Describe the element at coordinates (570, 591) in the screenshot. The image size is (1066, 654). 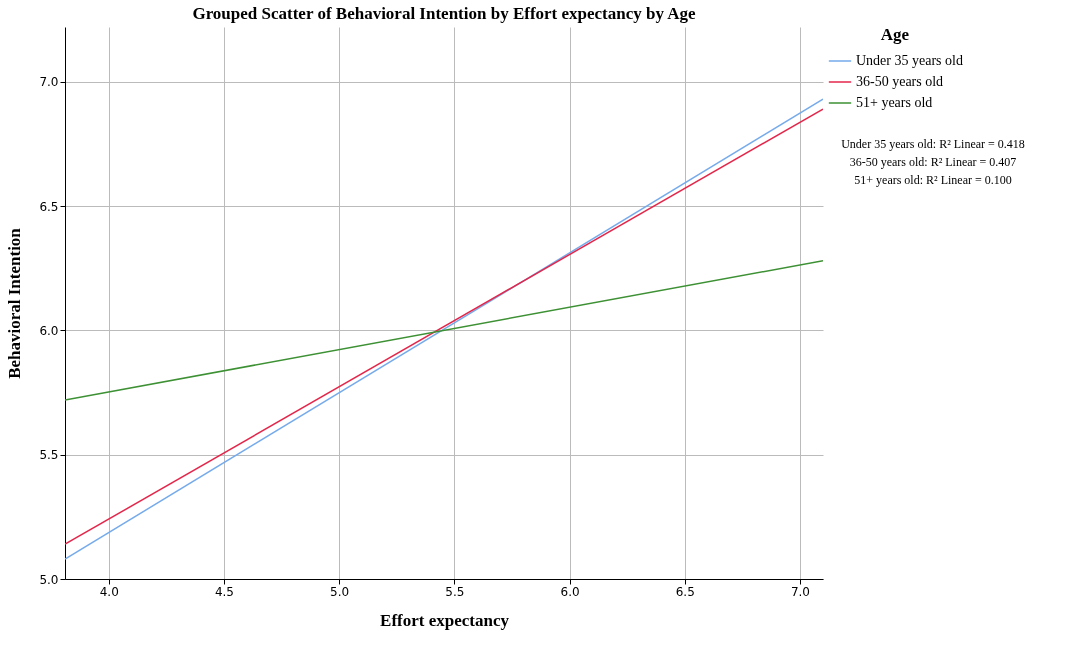
I see `x-tick-label: 6.0` at that location.